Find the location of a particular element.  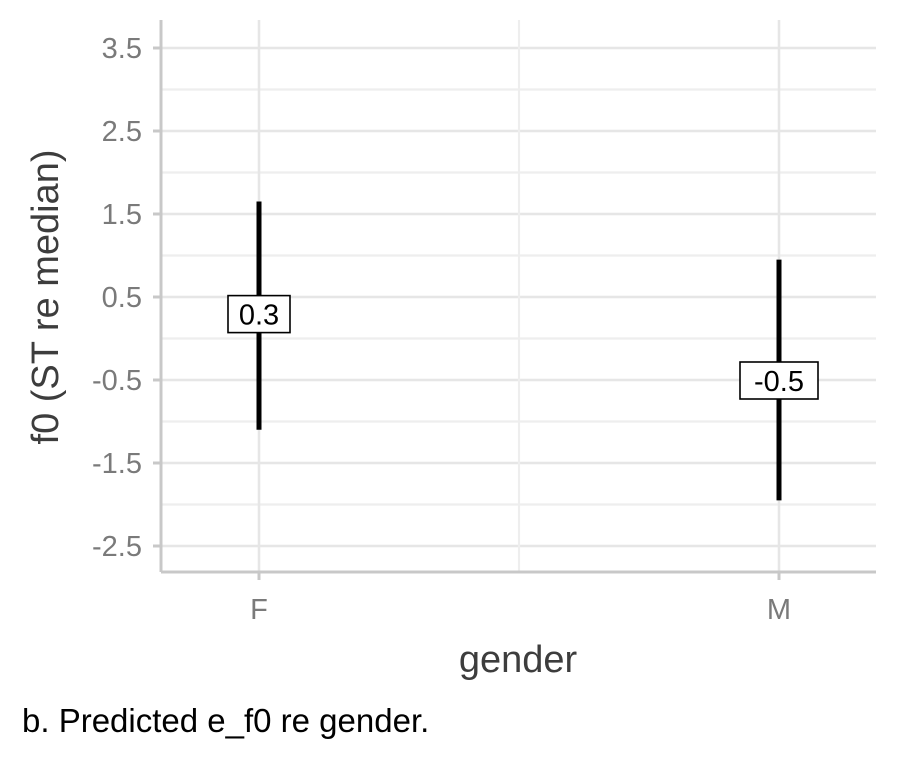

y-tick-label: -2.5 is located at coordinates (117, 547).